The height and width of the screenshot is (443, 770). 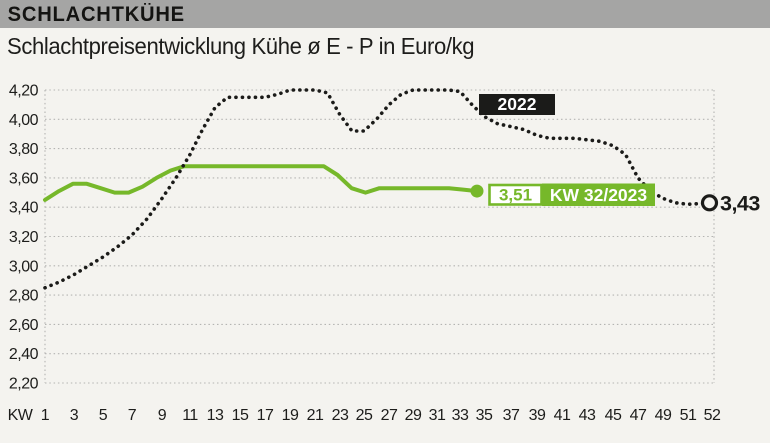 What do you see at coordinates (24, 208) in the screenshot?
I see `y-tick-label: 3,40` at bounding box center [24, 208].